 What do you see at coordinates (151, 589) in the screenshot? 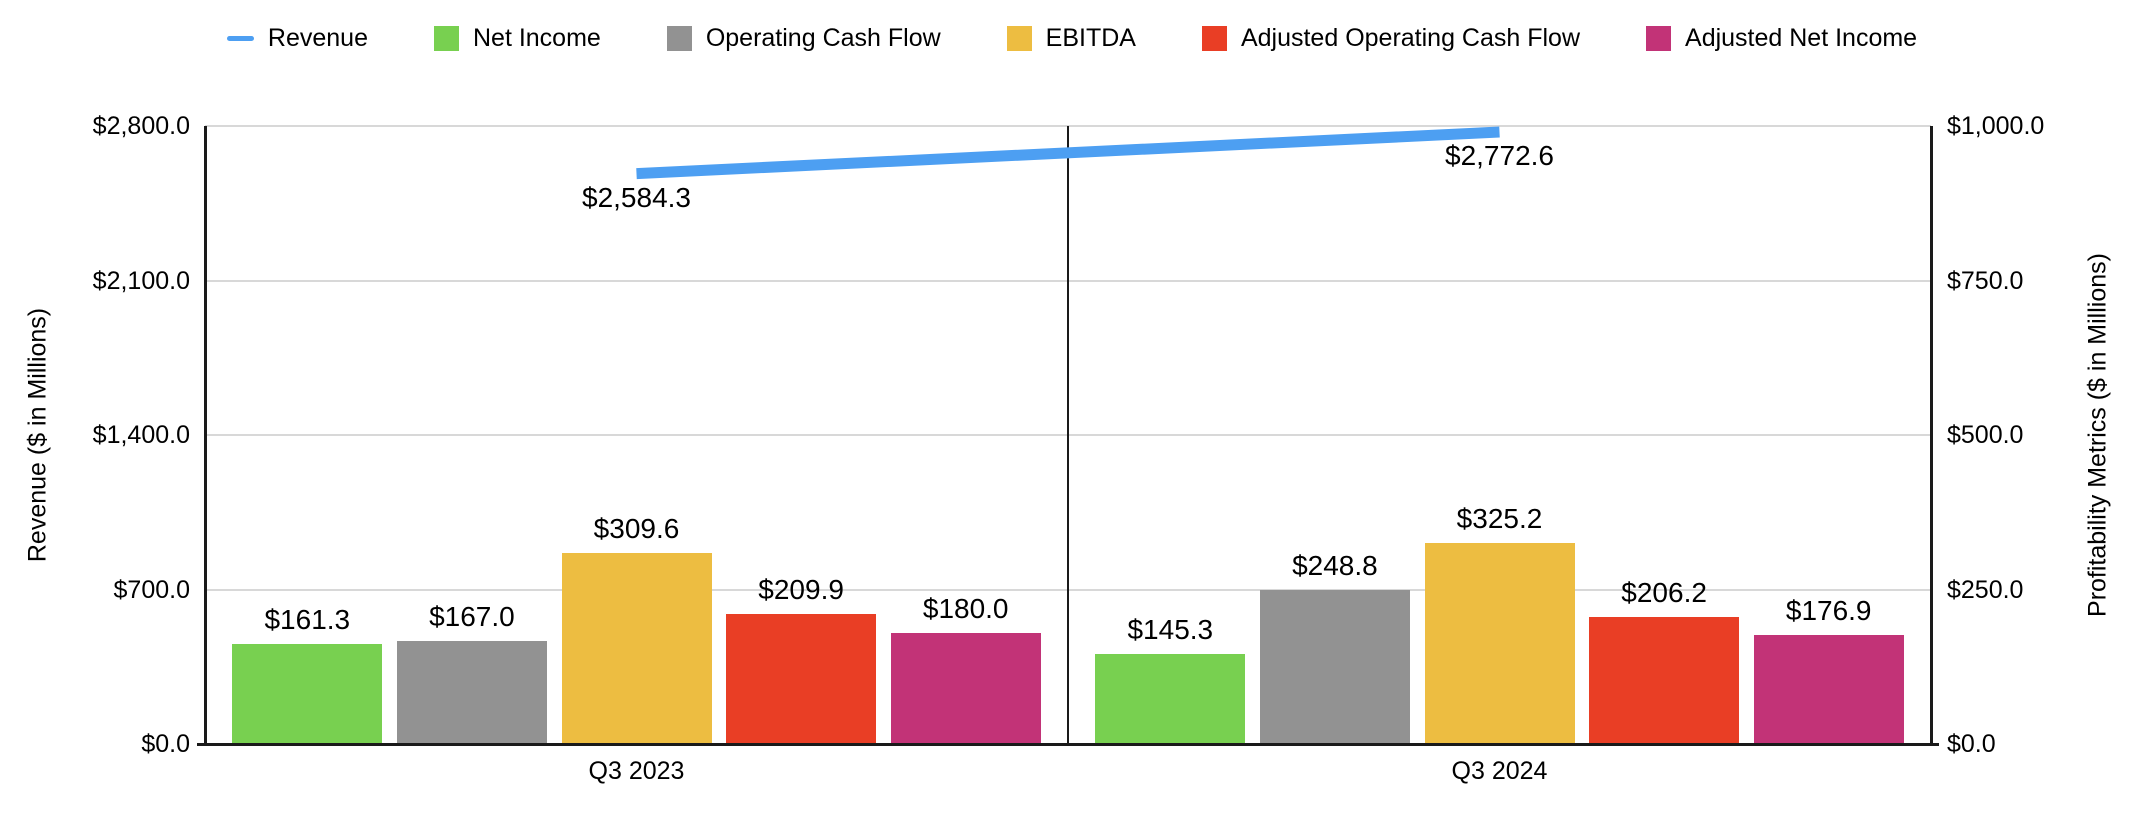
I see `axis-tick-label: $700.0` at bounding box center [151, 589].